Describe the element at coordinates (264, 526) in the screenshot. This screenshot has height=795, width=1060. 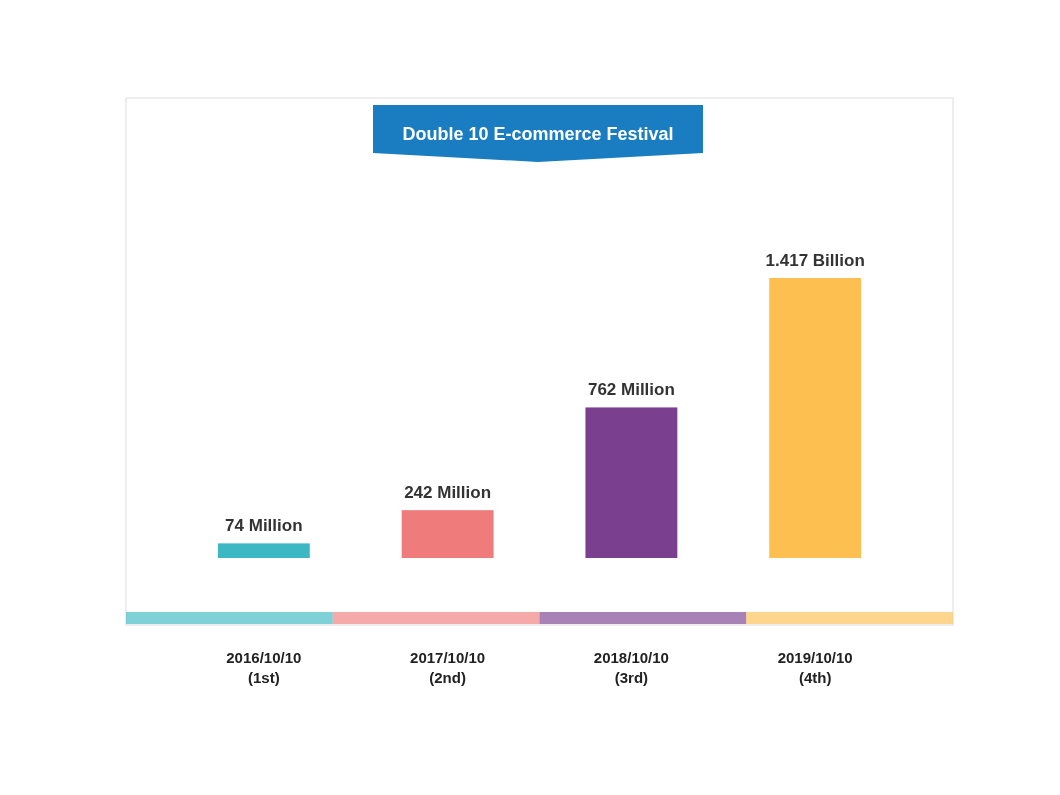
I see `data-label: 74 Million` at that location.